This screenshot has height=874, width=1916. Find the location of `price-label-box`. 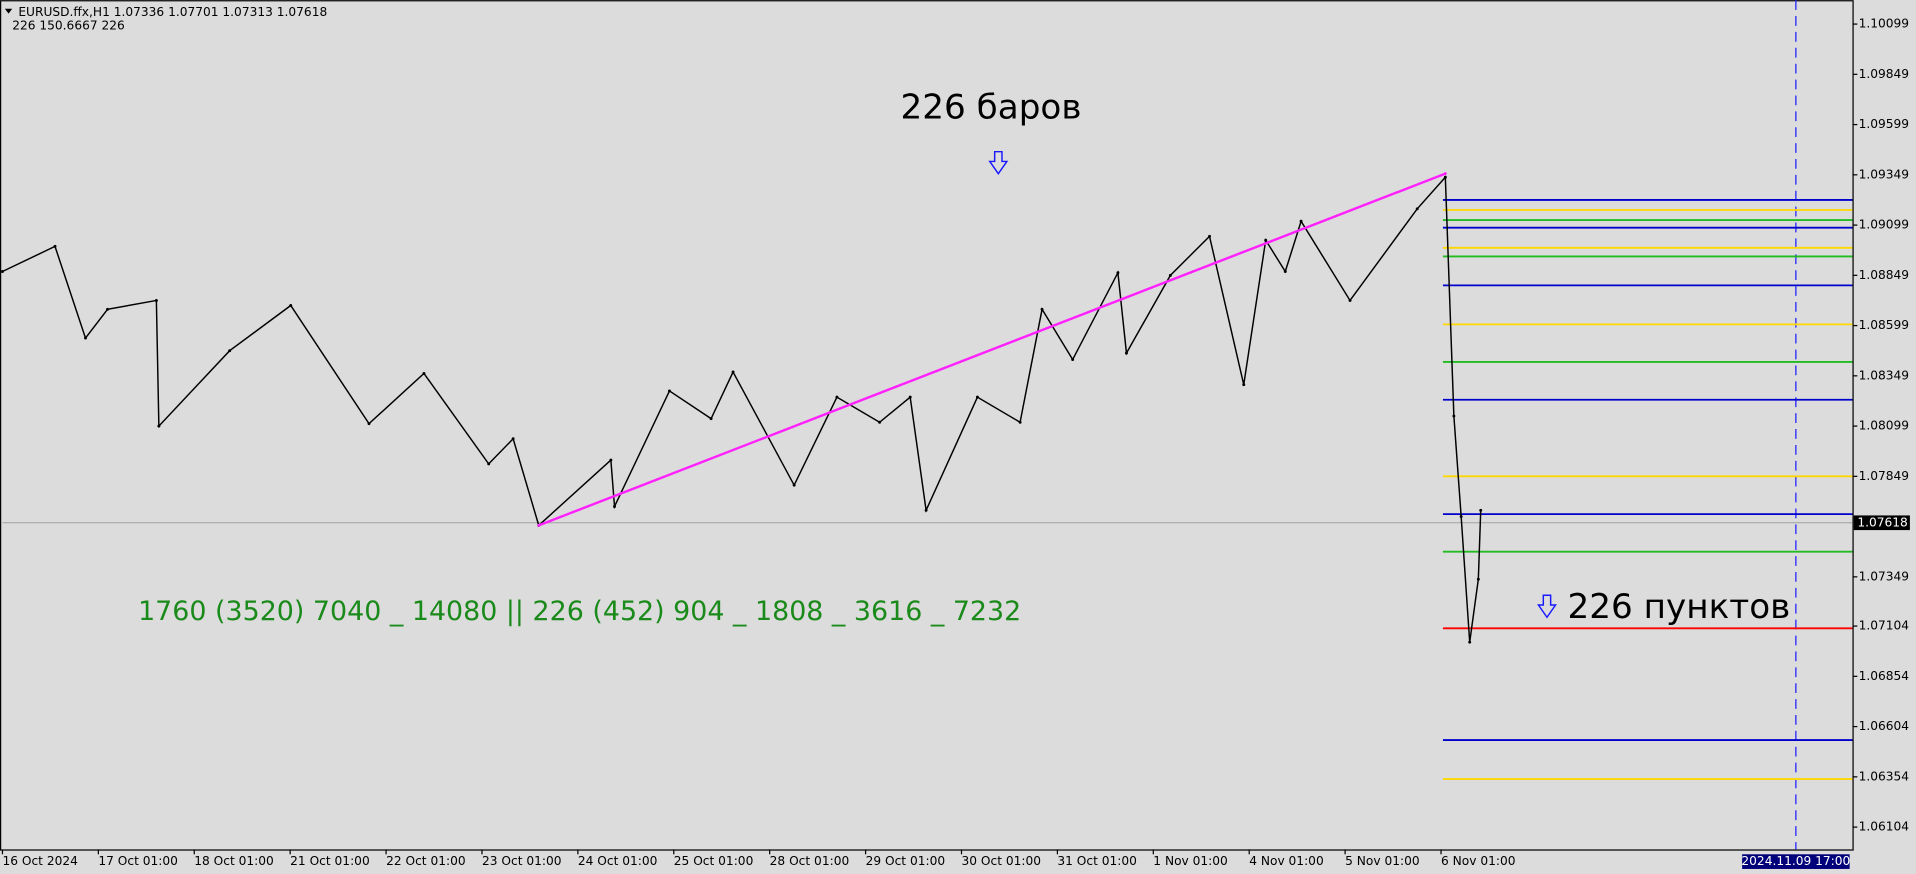

price-label-box is located at coordinates (1881, 523).